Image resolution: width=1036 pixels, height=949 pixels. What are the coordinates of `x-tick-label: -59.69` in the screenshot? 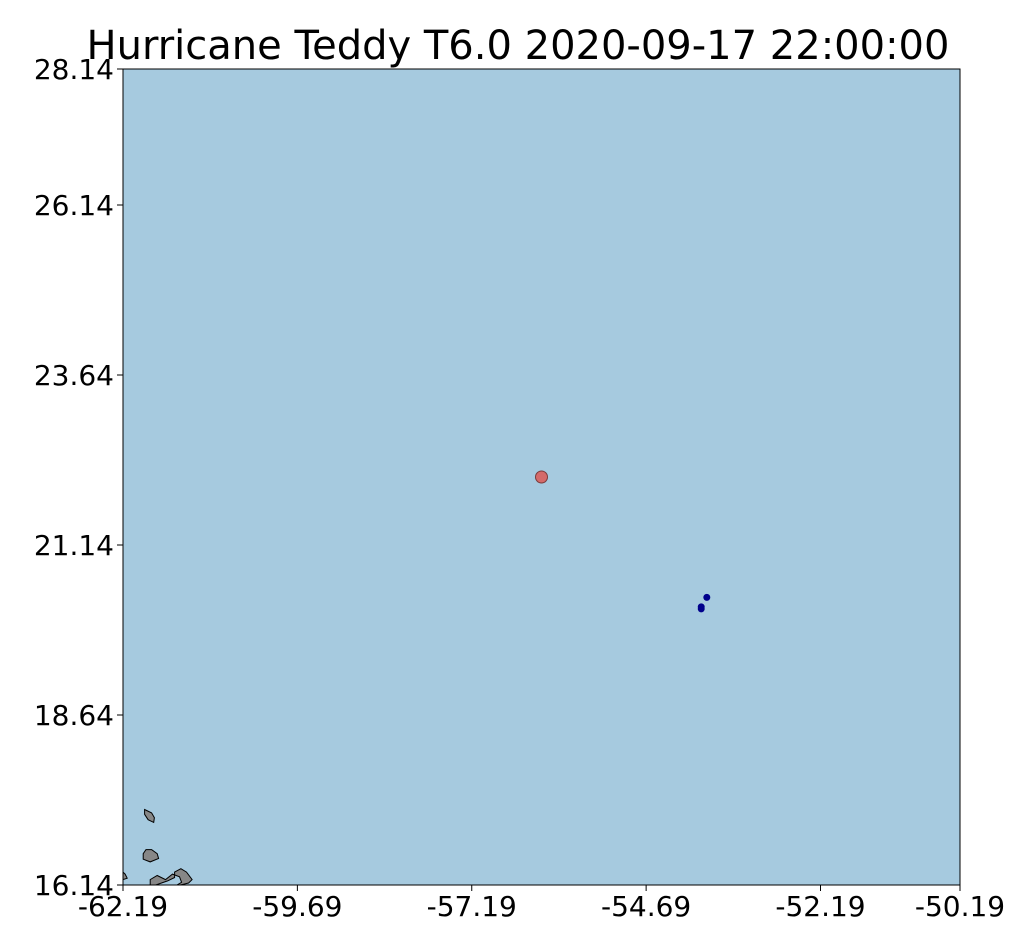 It's located at (297, 906).